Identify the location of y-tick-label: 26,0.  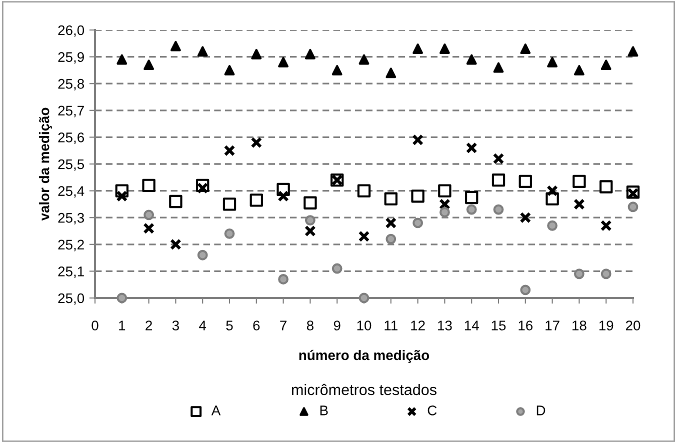
(71, 31).